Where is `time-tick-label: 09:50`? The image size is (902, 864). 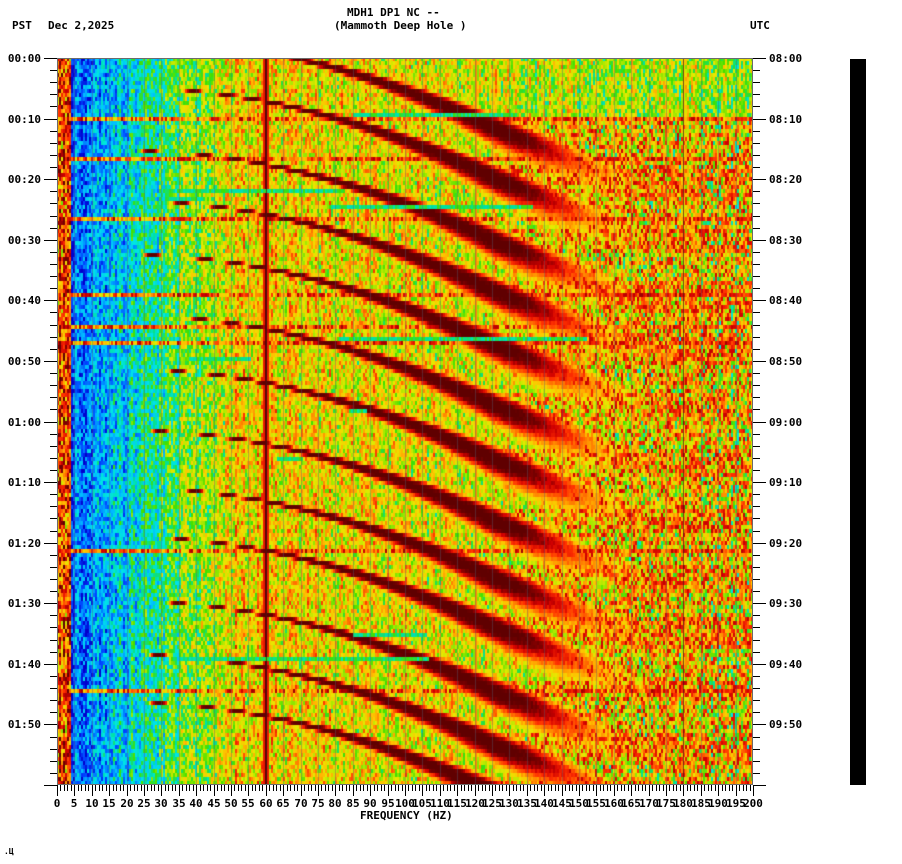
time-tick-label: 09:50 is located at coordinates (786, 724).